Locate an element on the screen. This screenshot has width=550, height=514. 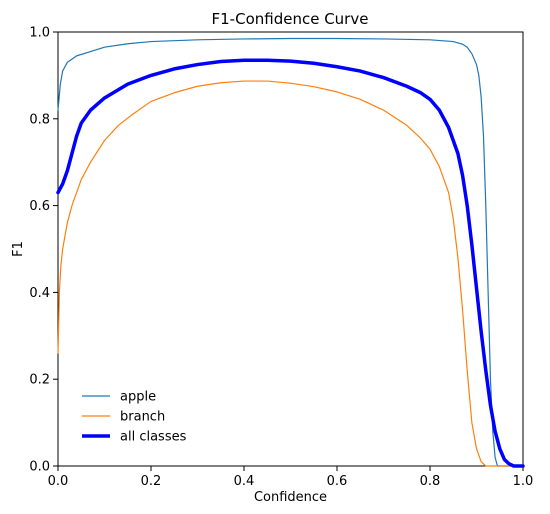
legend-label: all classes is located at coordinates (153, 437).